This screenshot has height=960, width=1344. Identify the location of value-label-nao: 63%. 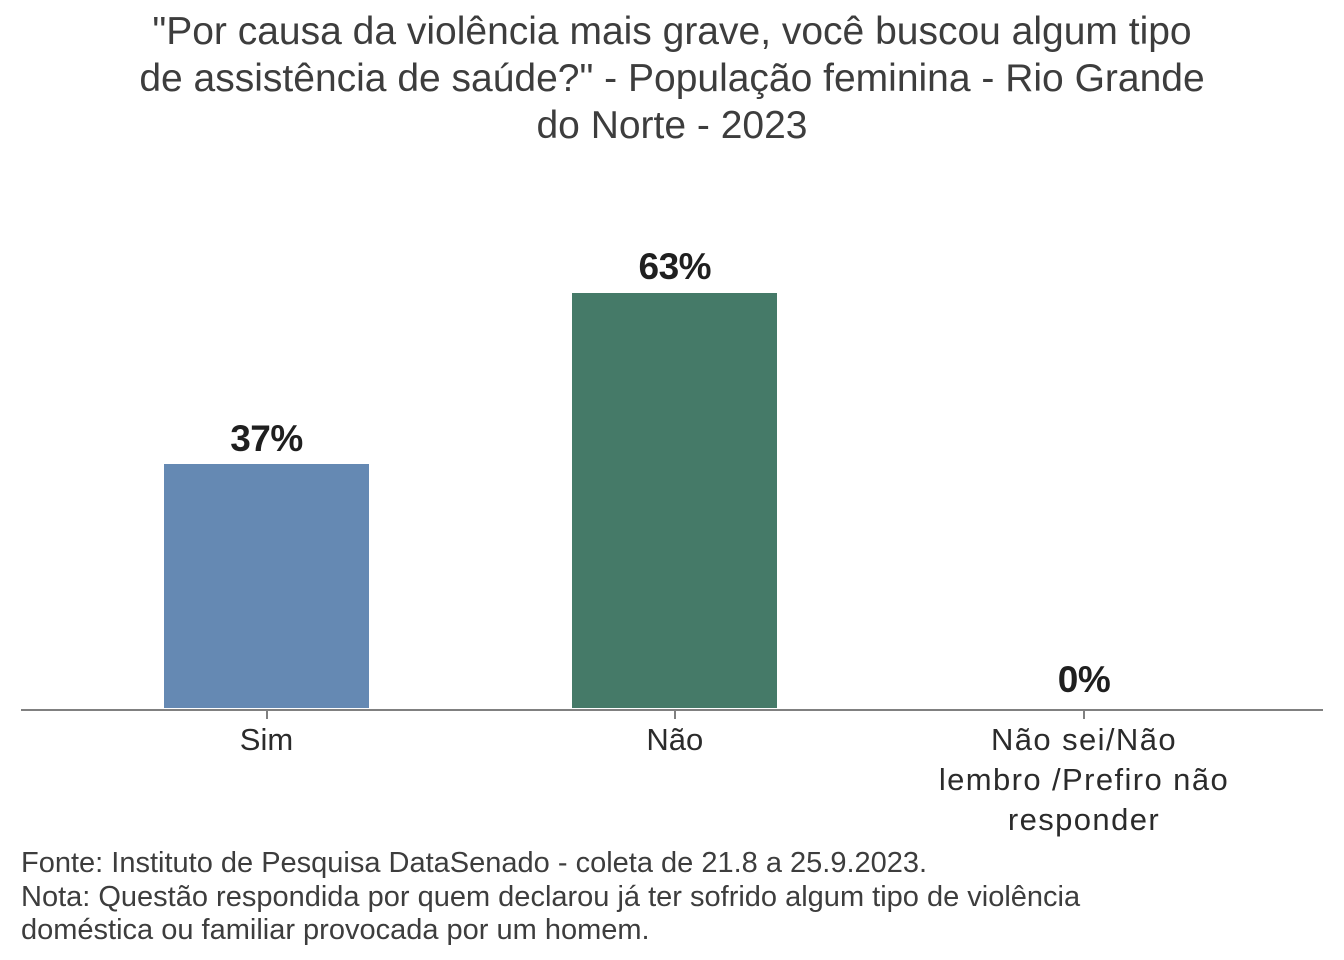
(675, 267).